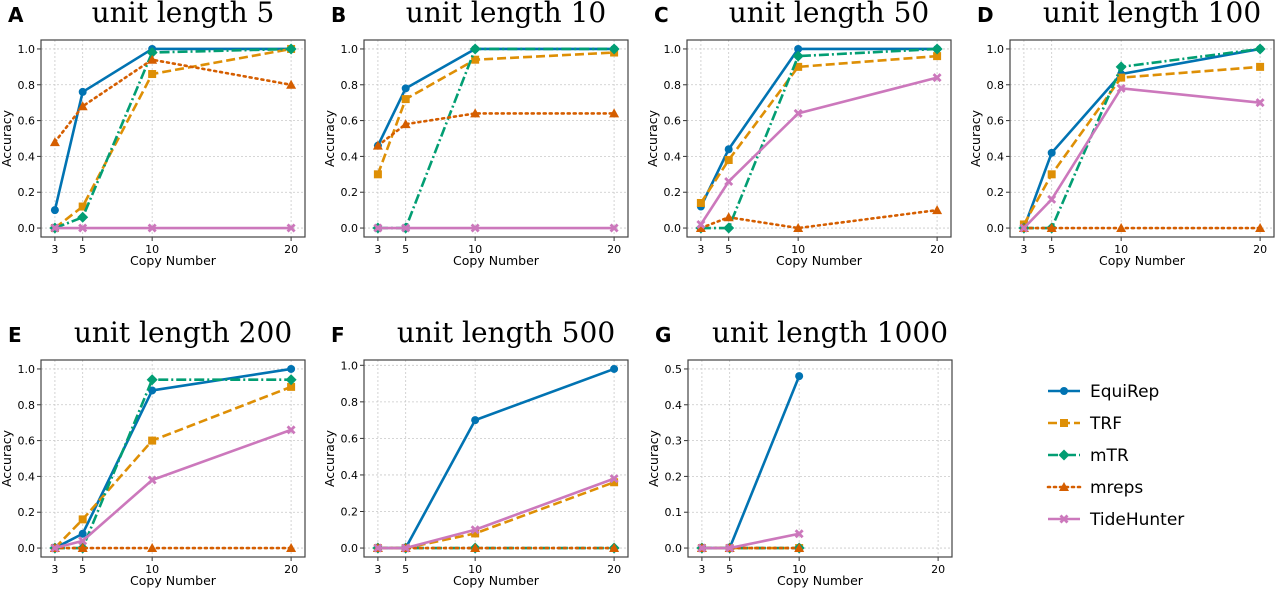  I want to click on y-tick-label: 0.0, so click(27, 228).